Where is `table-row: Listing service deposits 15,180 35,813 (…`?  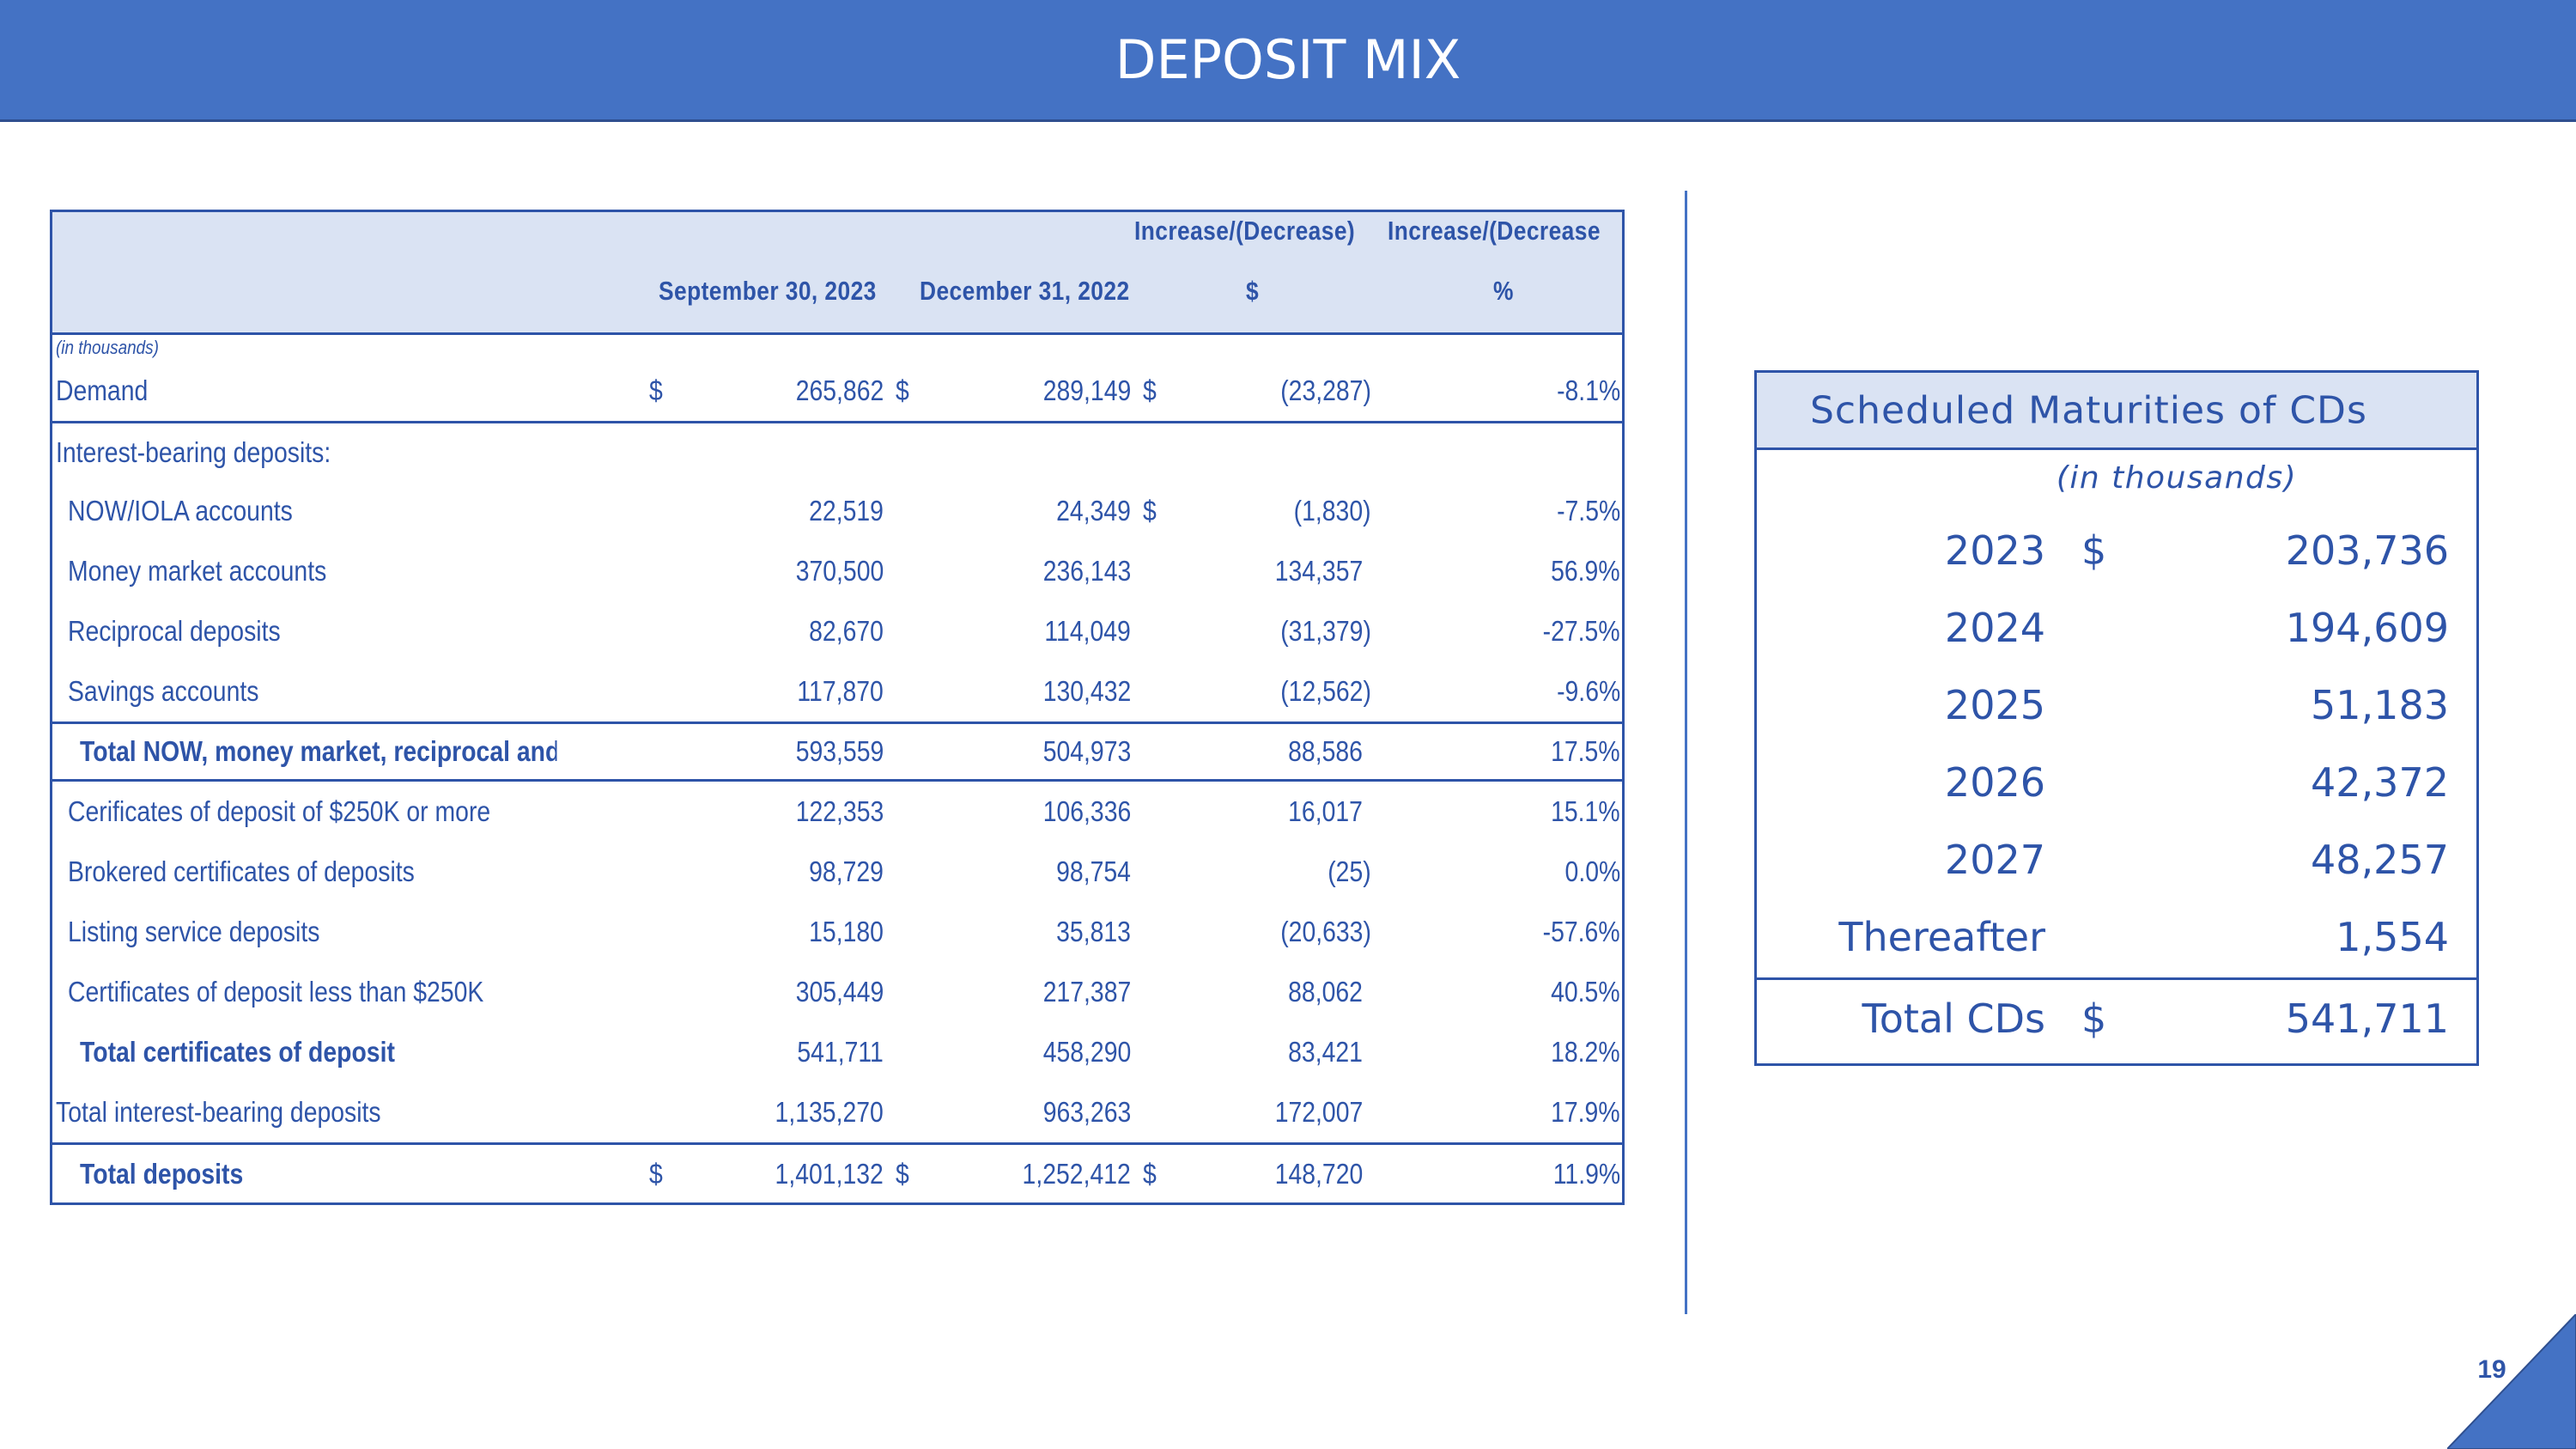
table-row: Listing service deposits 15,180 35,813 (… is located at coordinates (837, 932).